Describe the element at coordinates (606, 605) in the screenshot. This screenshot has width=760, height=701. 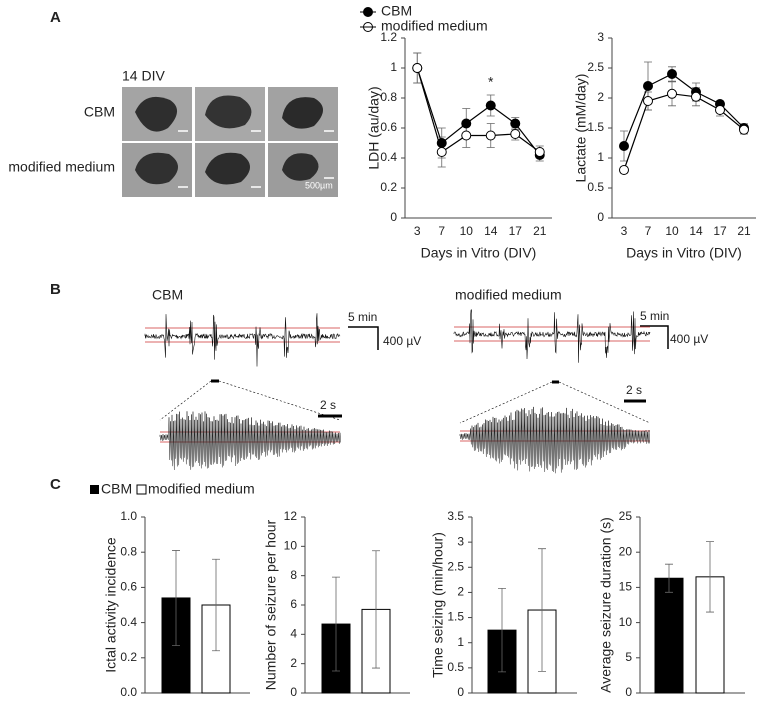
I see `y-axis-label: Average seizure duration (s)` at that location.